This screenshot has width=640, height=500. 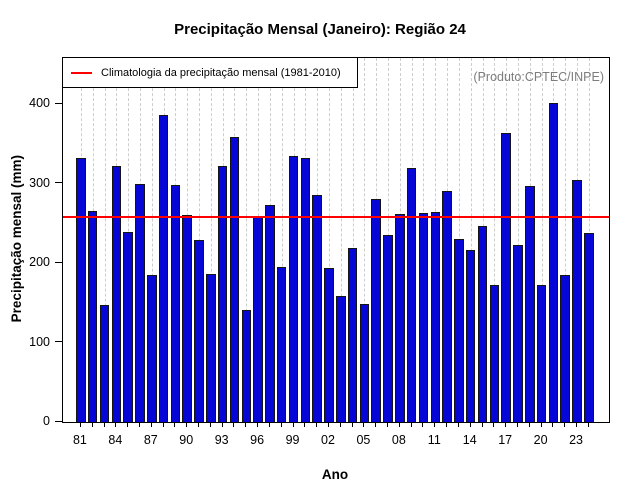 I want to click on y-axis: 0 100 200 300 400, so click(x=31, y=242).